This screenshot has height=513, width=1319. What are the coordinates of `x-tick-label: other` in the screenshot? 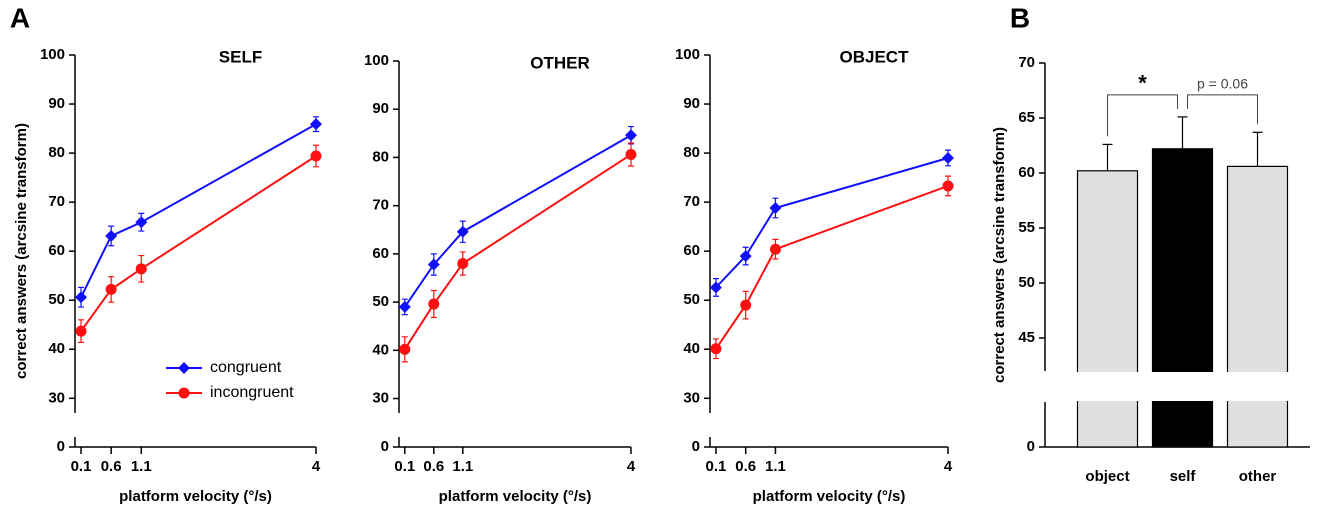 It's located at (1258, 476).